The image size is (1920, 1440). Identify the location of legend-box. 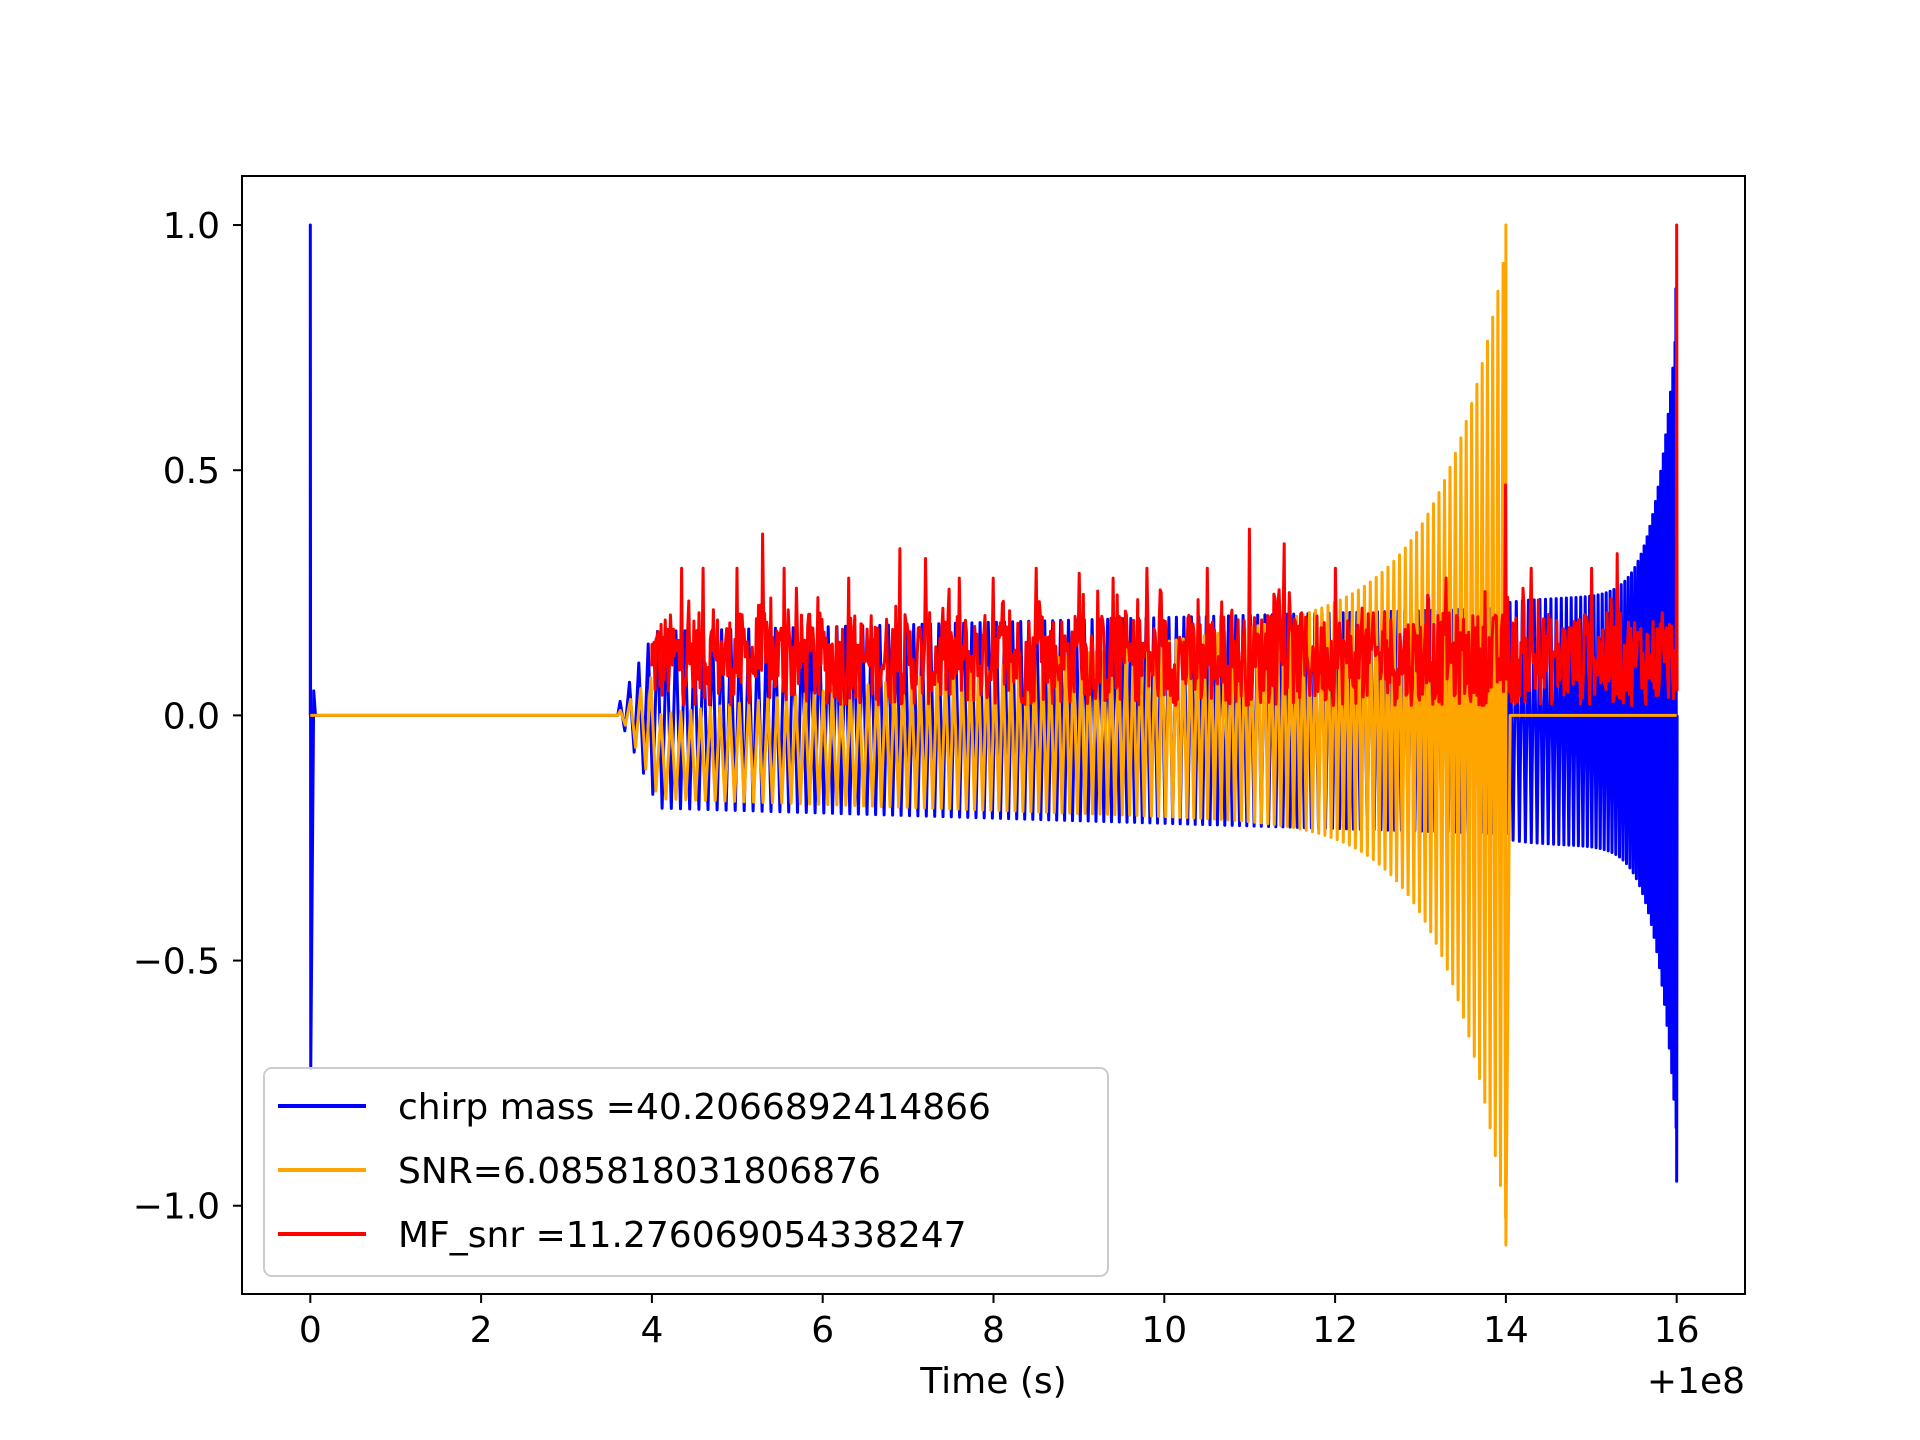
(686, 1172).